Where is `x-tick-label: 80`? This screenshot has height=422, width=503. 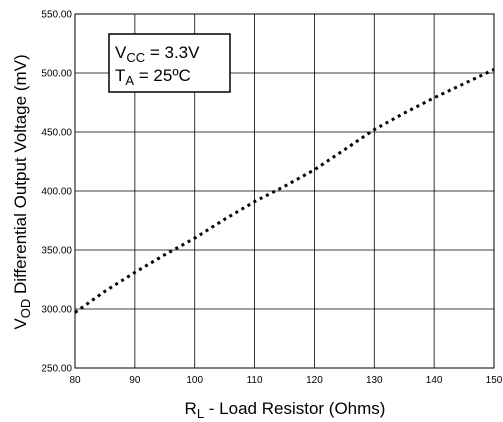 x-tick-label: 80 is located at coordinates (75, 380).